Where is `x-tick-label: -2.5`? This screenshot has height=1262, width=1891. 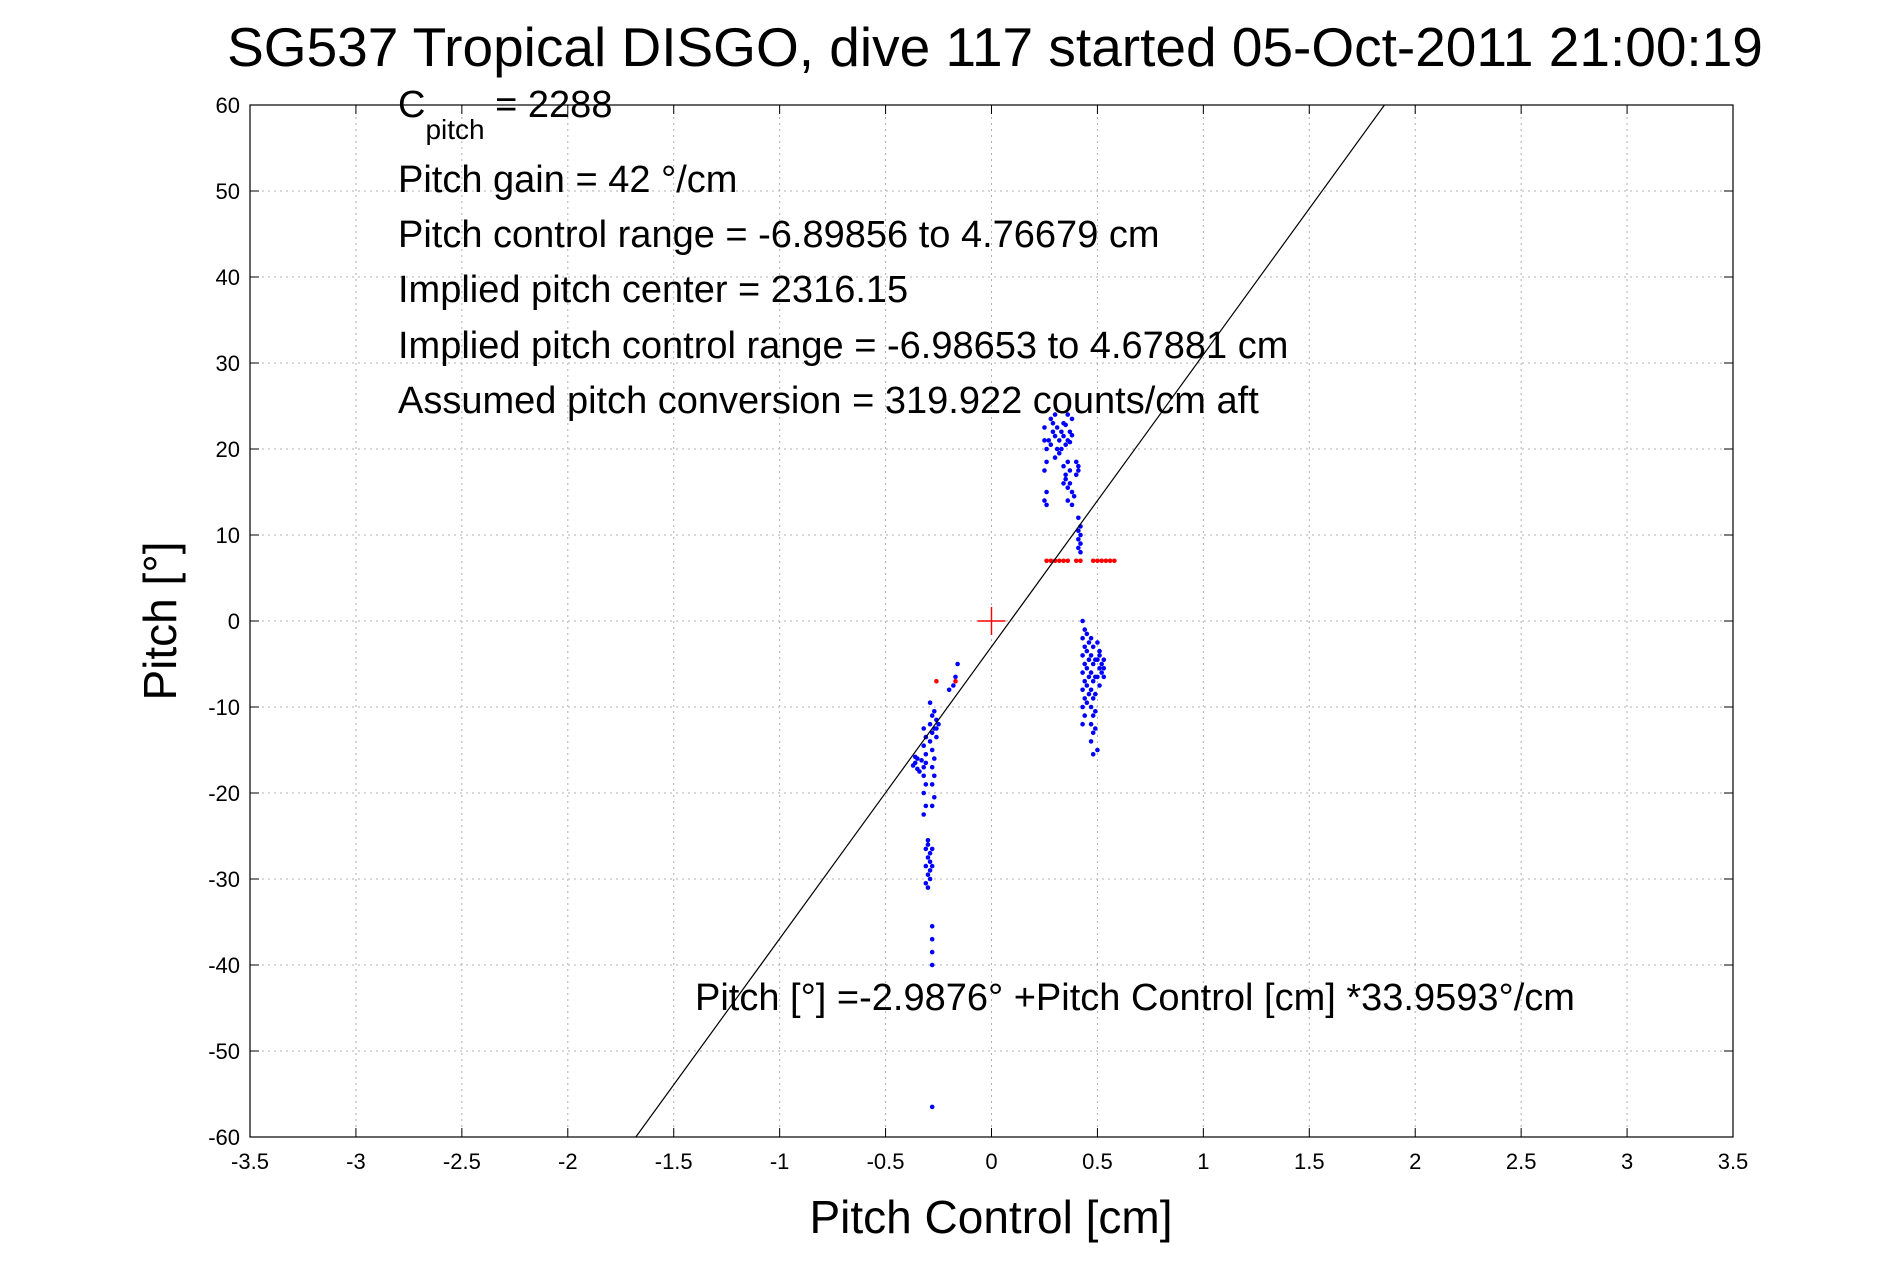 x-tick-label: -2.5 is located at coordinates (462, 1161).